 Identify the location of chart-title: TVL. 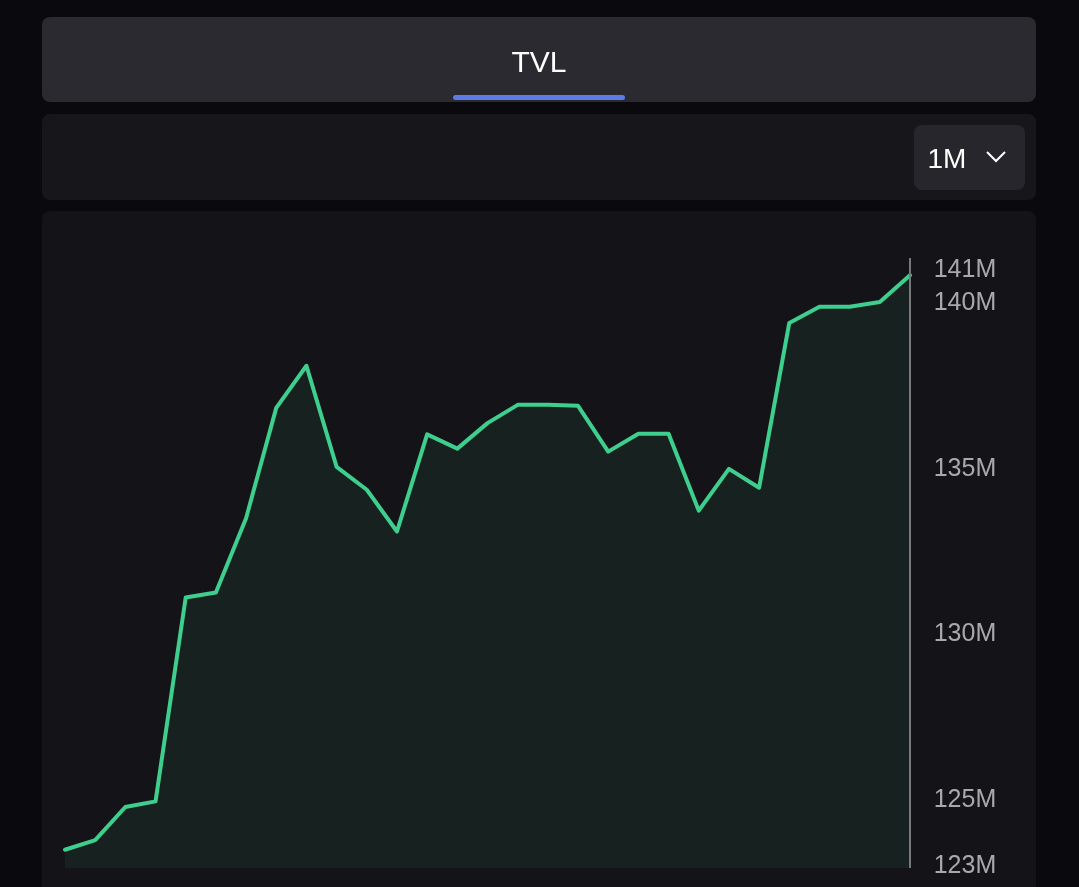
(539, 61).